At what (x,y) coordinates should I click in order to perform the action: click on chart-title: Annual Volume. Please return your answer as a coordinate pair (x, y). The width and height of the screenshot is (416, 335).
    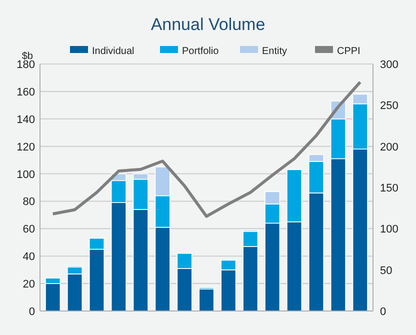
    Looking at the image, I should click on (208, 24).